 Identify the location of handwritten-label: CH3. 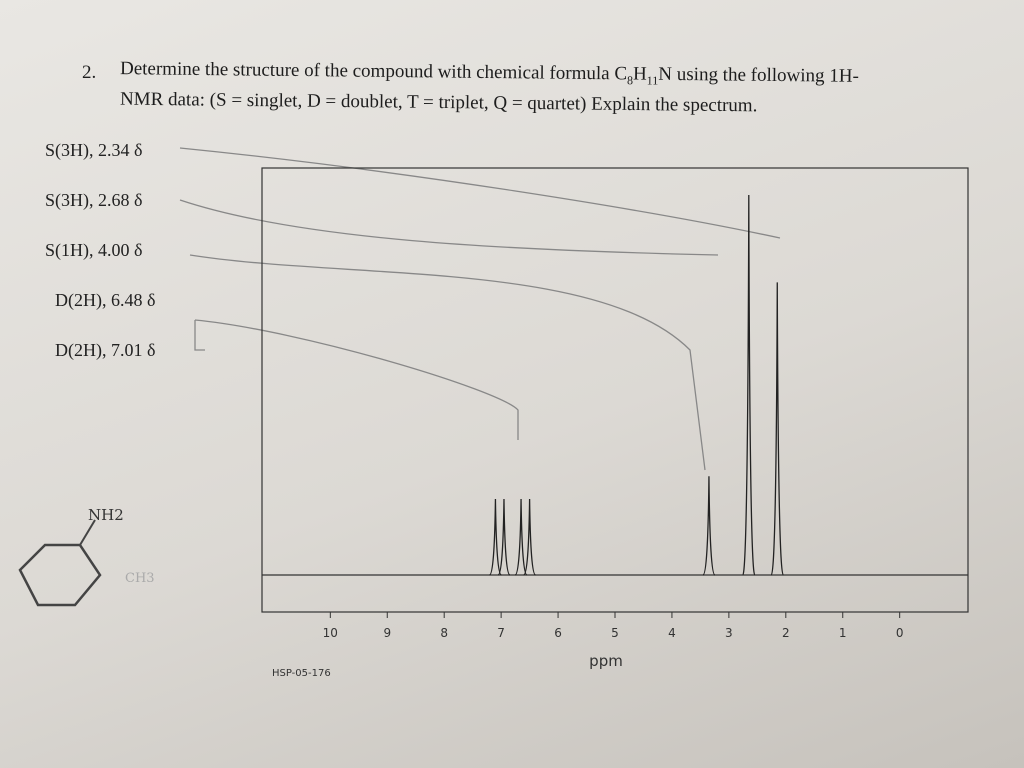
(140, 578).